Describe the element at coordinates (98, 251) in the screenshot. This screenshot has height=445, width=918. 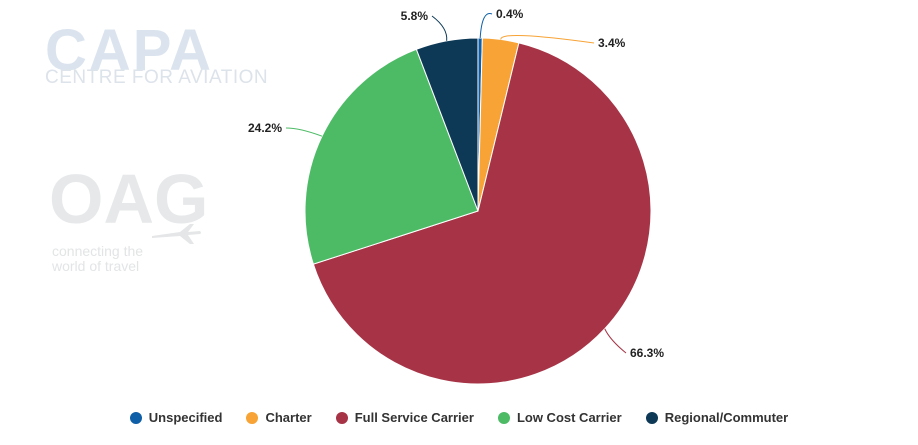
I see `oag-watermark-tagline-1: connecting the` at that location.